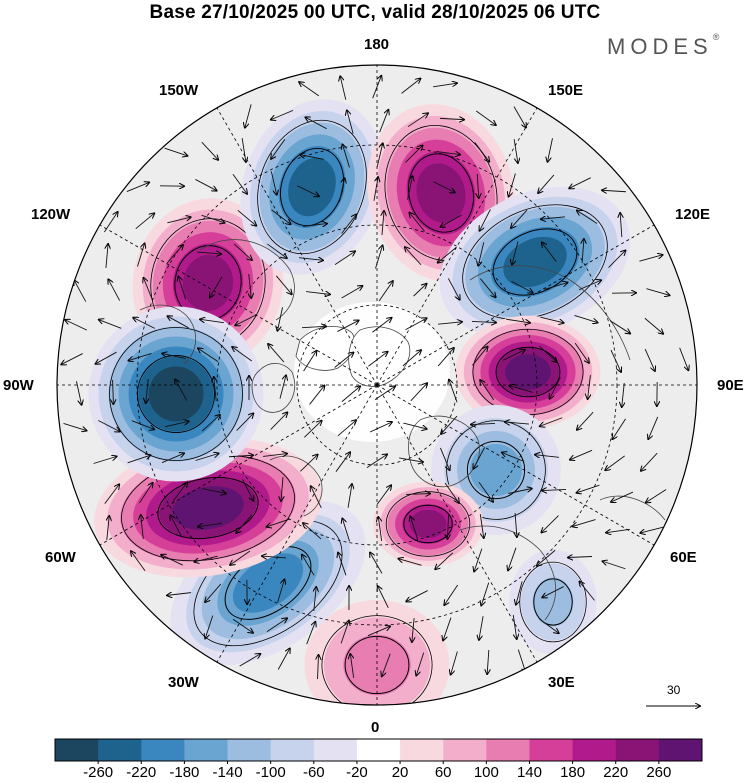 This screenshot has width=750, height=783. What do you see at coordinates (660, 46) in the screenshot?
I see `brand-name: MODES` at bounding box center [660, 46].